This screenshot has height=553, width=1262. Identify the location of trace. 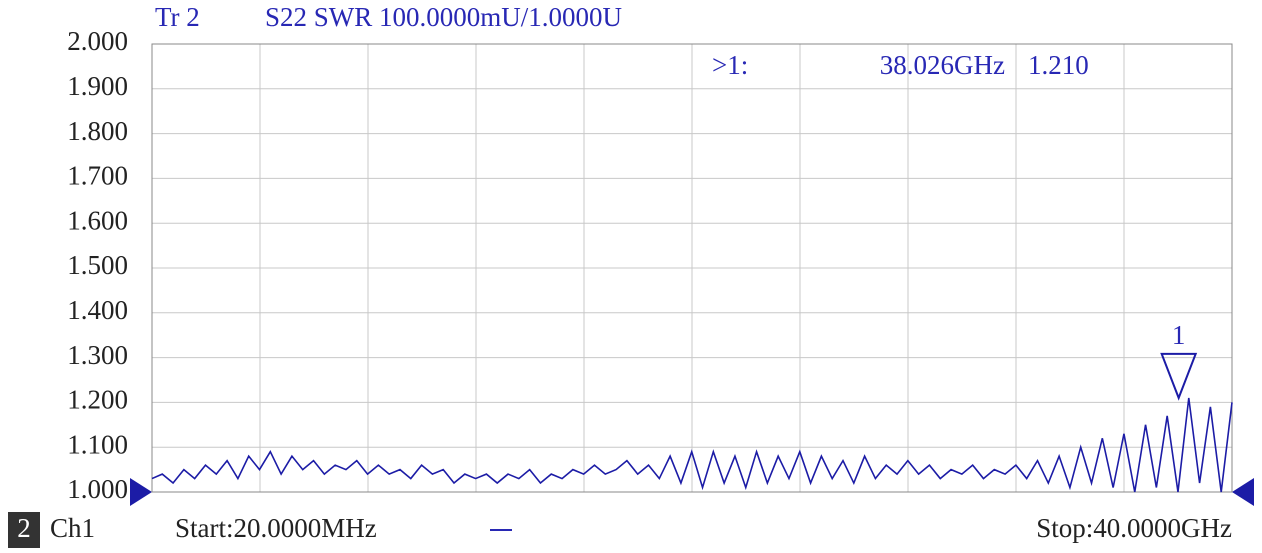
(692, 445).